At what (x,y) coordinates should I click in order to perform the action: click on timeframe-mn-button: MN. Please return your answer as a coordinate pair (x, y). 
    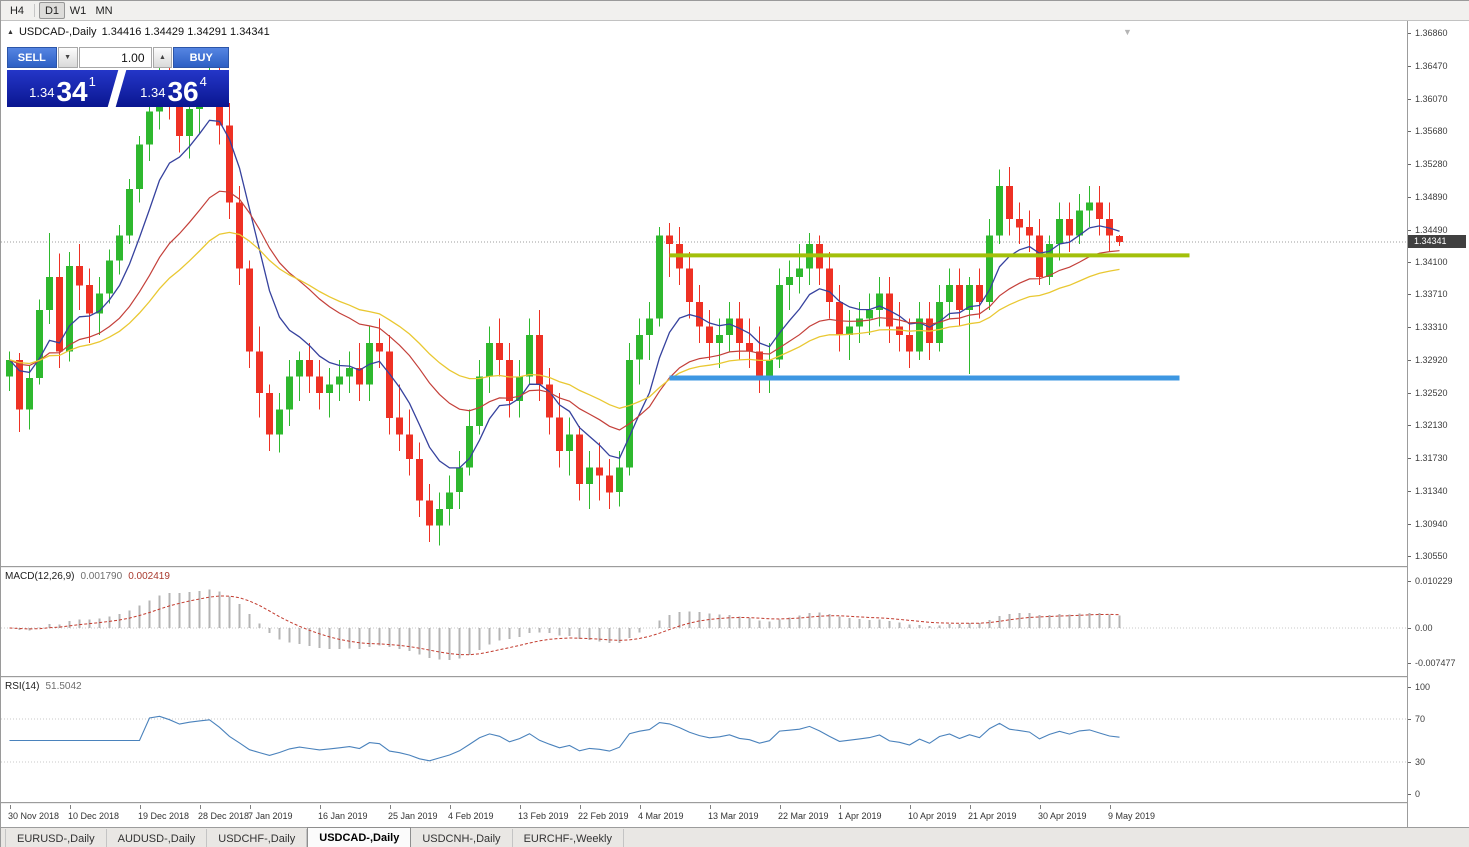
    Looking at the image, I should click on (104, 10).